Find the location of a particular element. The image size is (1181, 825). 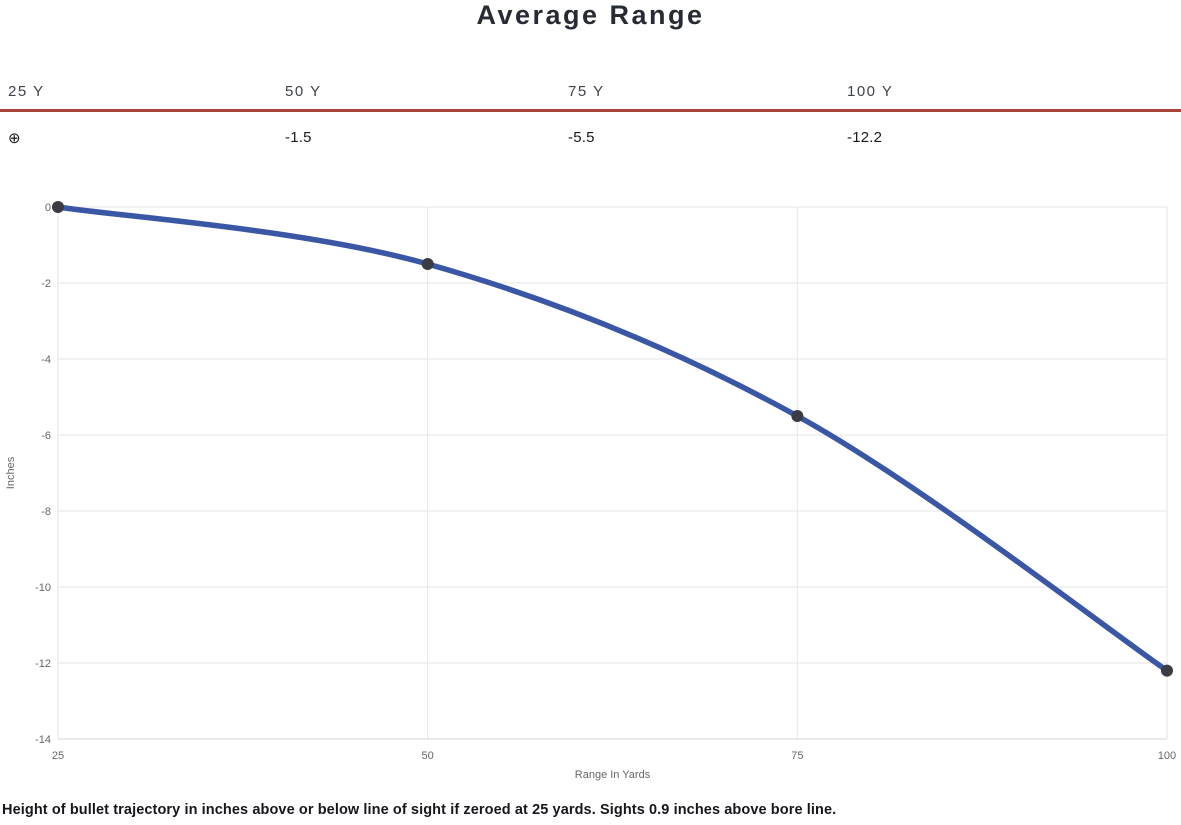

range-table-header-cell: 75 Y is located at coordinates (586, 91).